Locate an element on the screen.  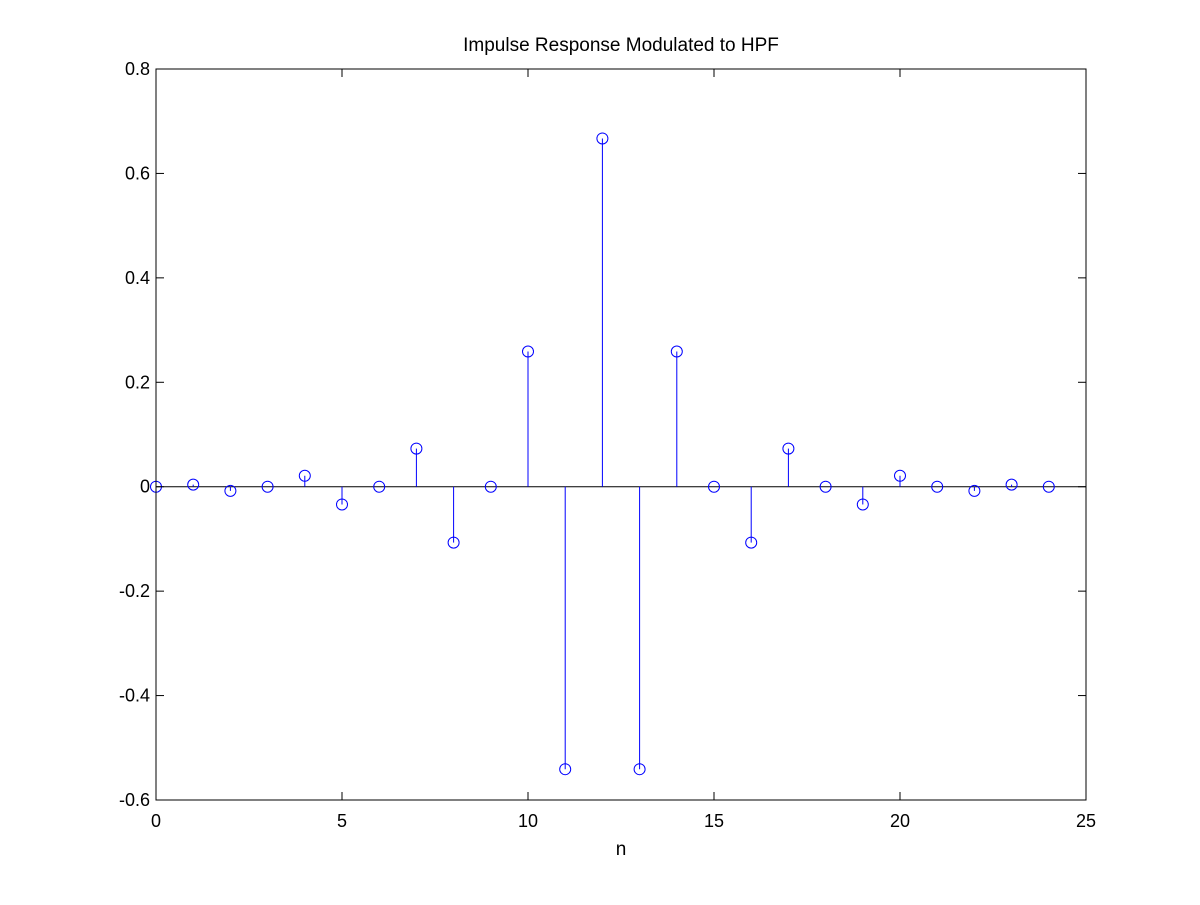
y-tick-label: 0.8 is located at coordinates (137, 69).